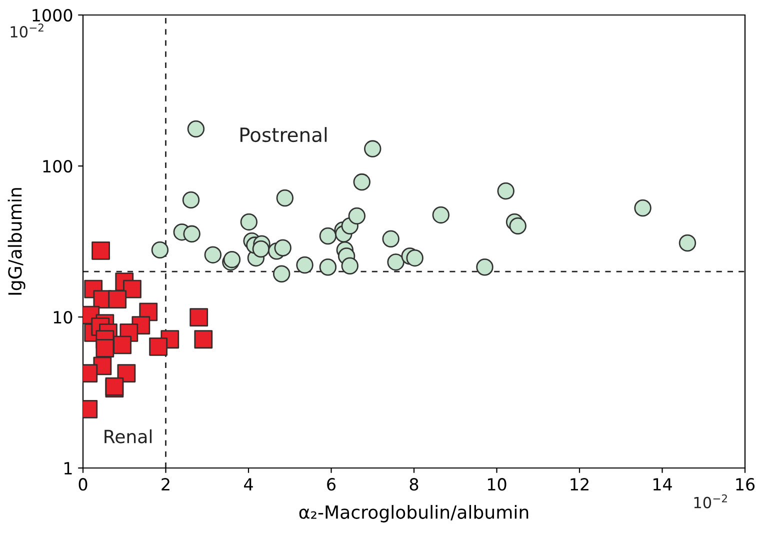 This screenshot has height=535, width=757. I want to click on x-tick-label: 14, so click(662, 484).